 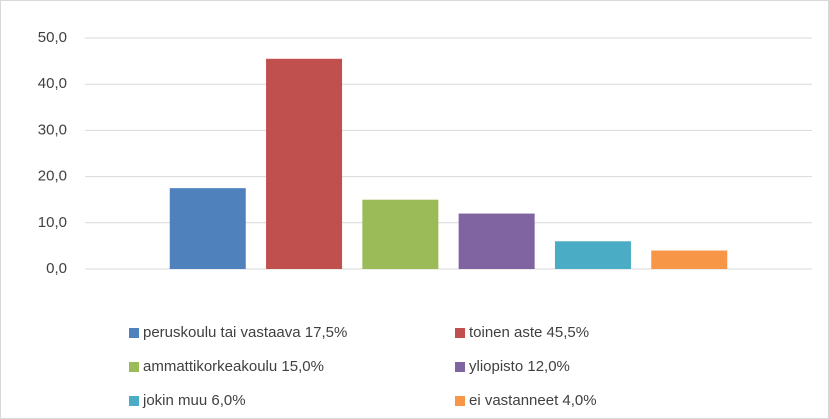 I want to click on legend-label: peruskoulu tai vastaava 17,5%, so click(x=245, y=332).